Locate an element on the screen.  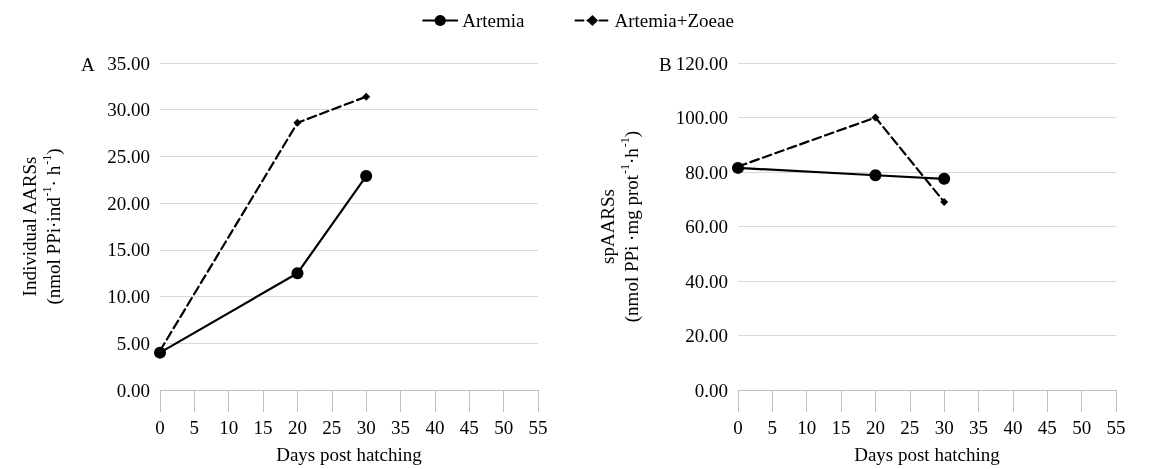
y-axis-title: spAARSs (nmol PPi ·mg prot-1·h-1) is located at coordinates (619, 226).